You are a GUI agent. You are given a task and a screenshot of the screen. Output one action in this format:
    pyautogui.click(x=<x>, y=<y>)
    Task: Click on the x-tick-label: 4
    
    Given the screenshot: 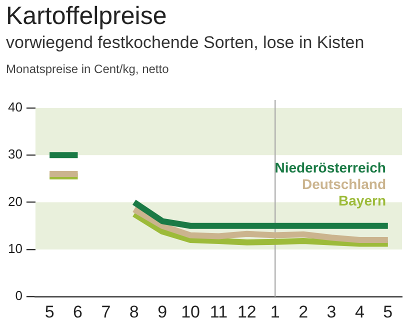 What is the action you would take?
    pyautogui.click(x=359, y=312)
    